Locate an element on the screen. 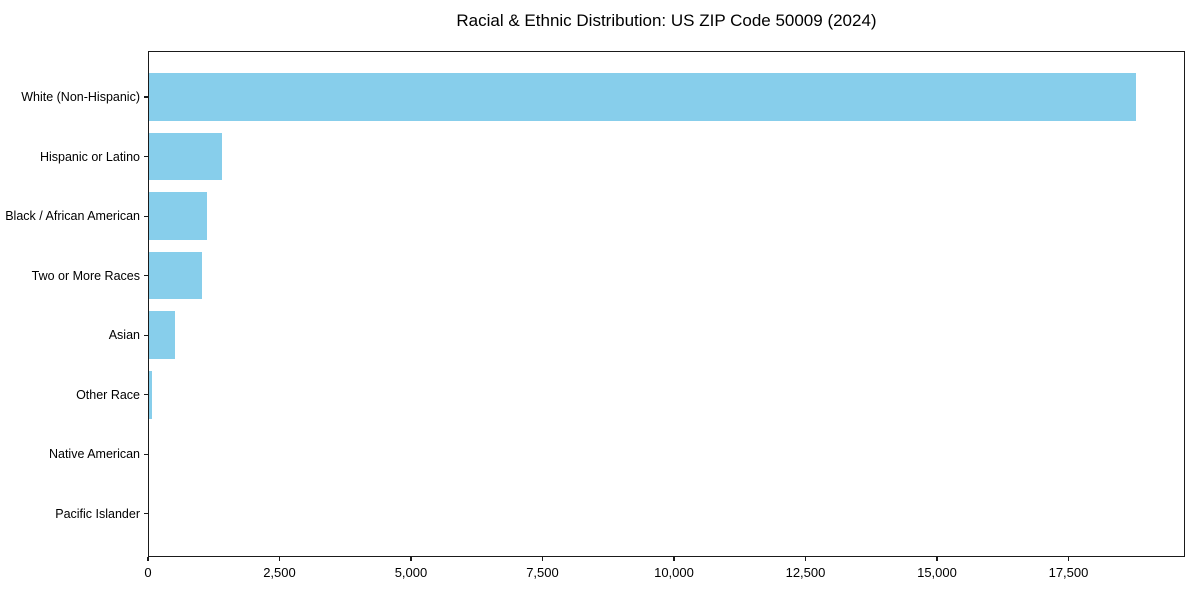 The height and width of the screenshot is (600, 1200). y-axis-category-label: Native American is located at coordinates (94, 454).